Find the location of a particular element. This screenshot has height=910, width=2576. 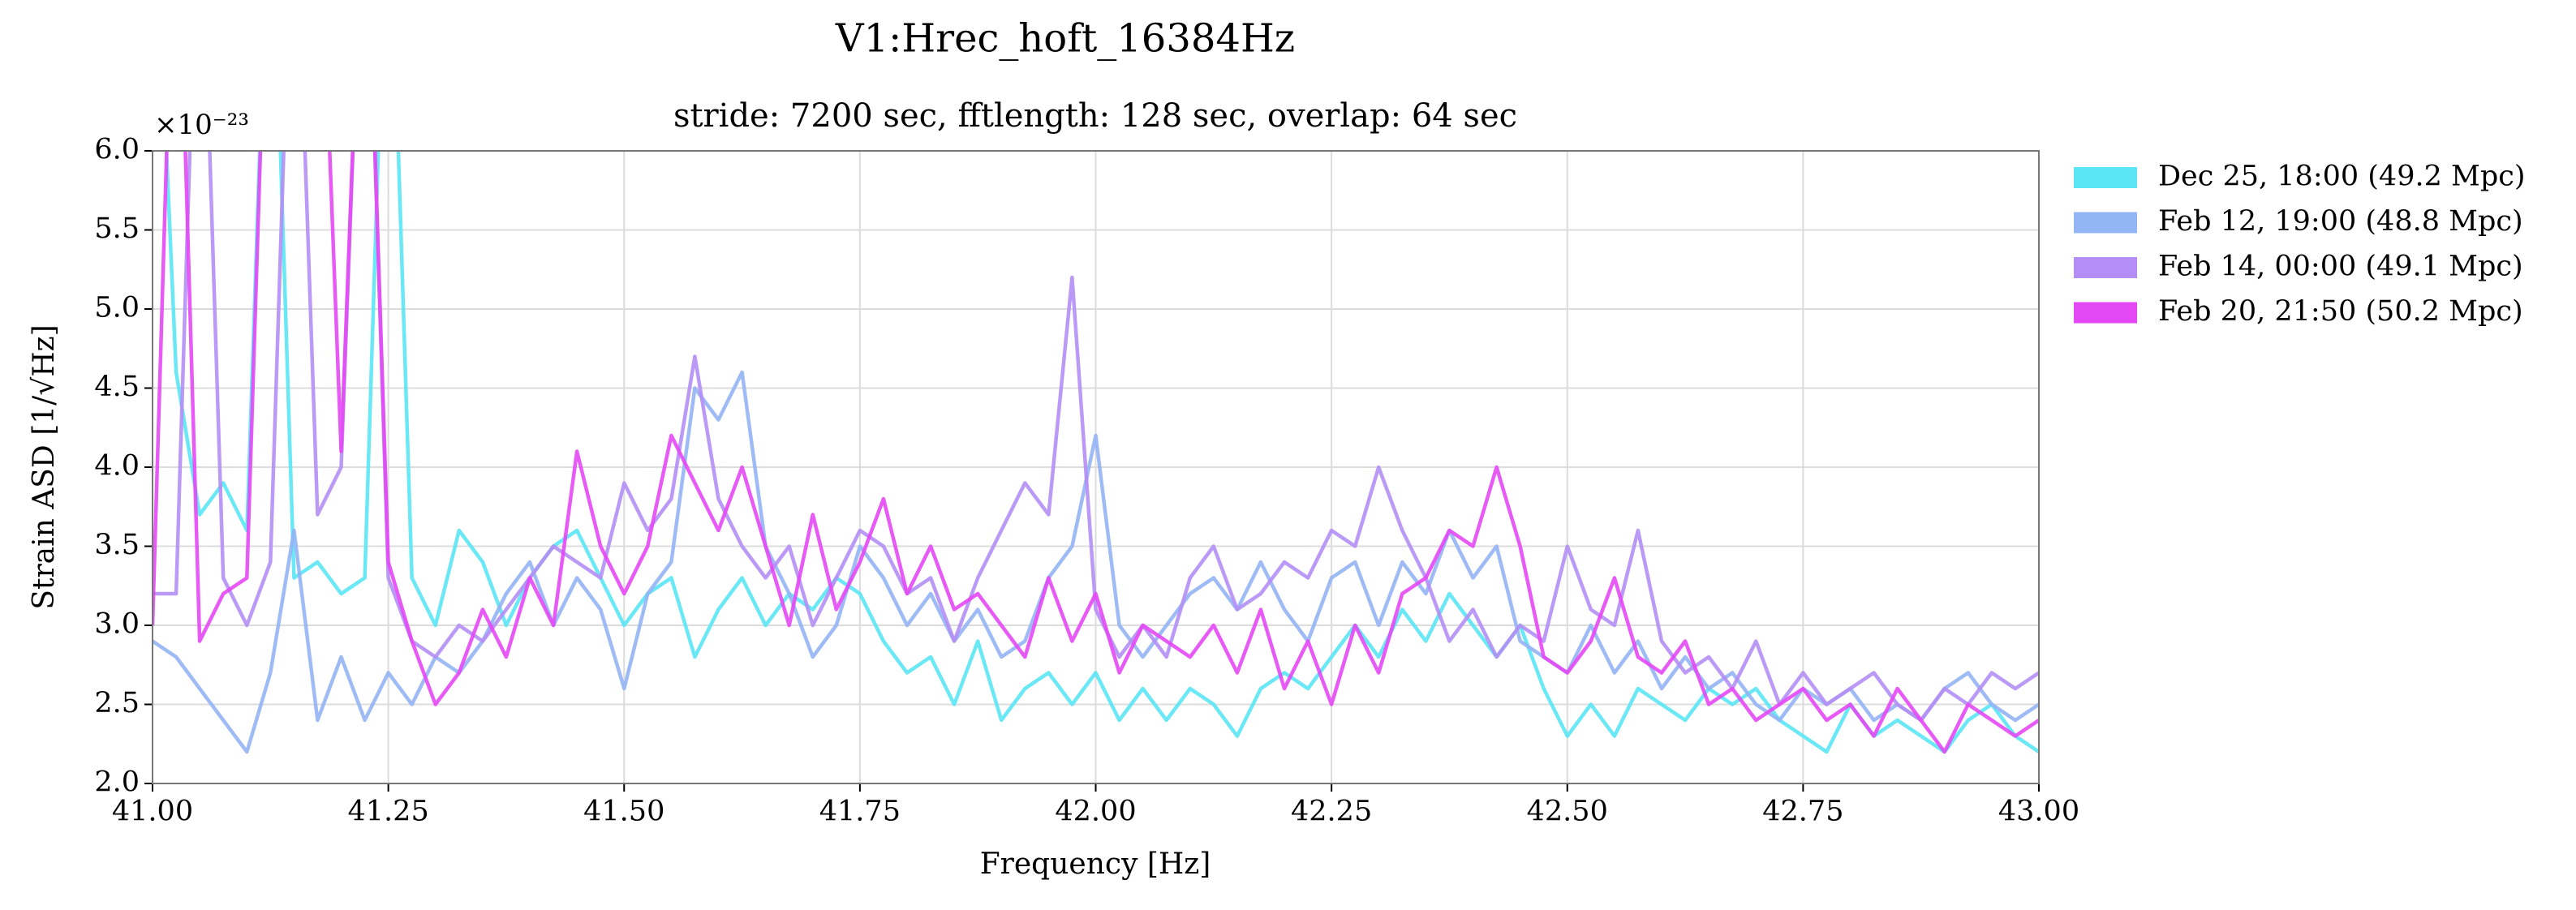

y-tick-label: 4.5 is located at coordinates (117, 387).